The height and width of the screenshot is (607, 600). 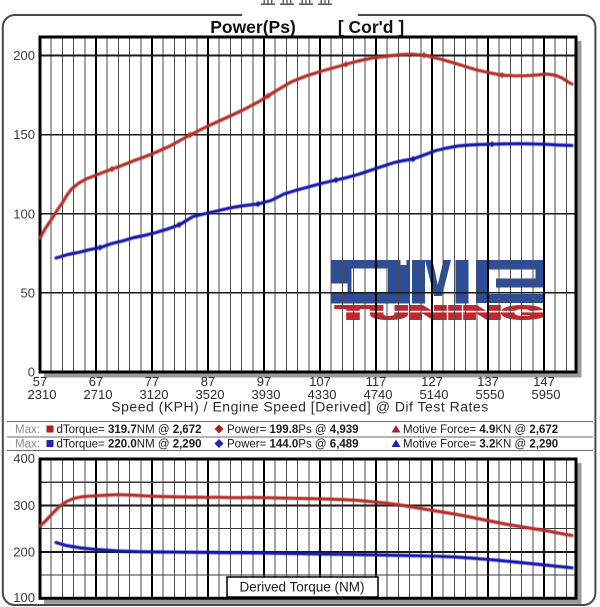 What do you see at coordinates (210, 394) in the screenshot?
I see `svg-text: 3520` at bounding box center [210, 394].